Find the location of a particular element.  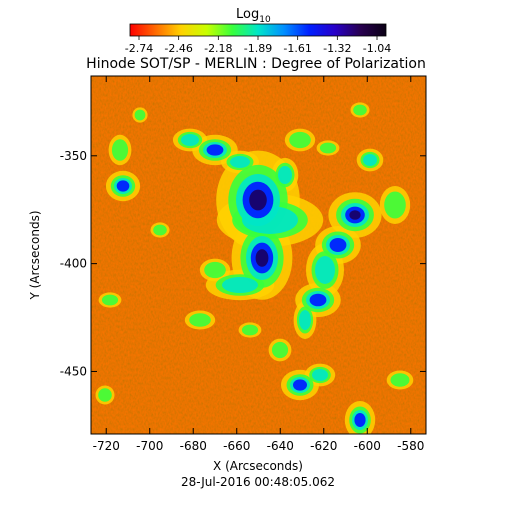

colorbar is located at coordinates (258, 30).